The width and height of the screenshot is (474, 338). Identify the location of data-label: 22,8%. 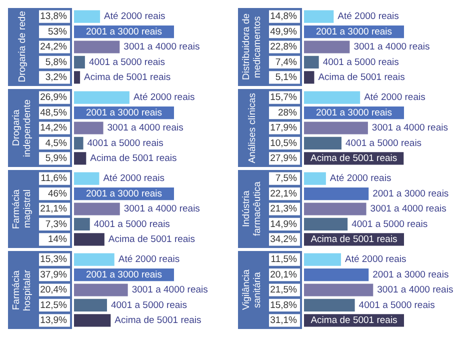
(284, 47).